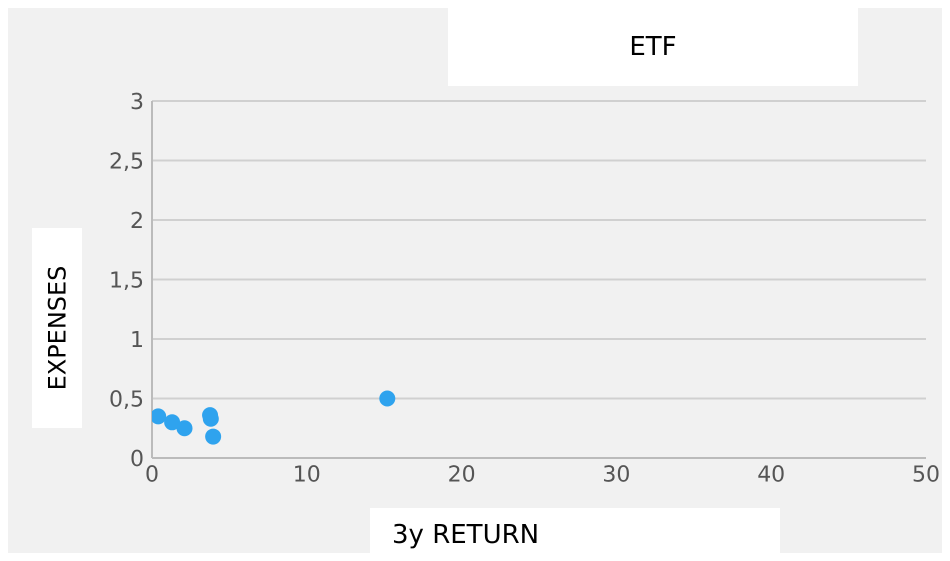 The image size is (950, 561). What do you see at coordinates (137, 102) in the screenshot?
I see `y-tick-label: 3` at bounding box center [137, 102].